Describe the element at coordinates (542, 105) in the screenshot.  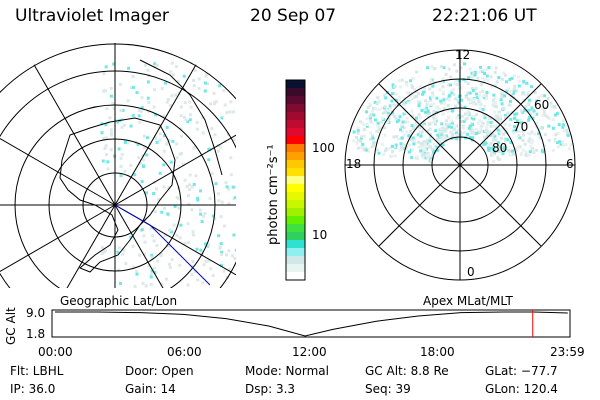
I see `lat-label-60: 60` at that location.